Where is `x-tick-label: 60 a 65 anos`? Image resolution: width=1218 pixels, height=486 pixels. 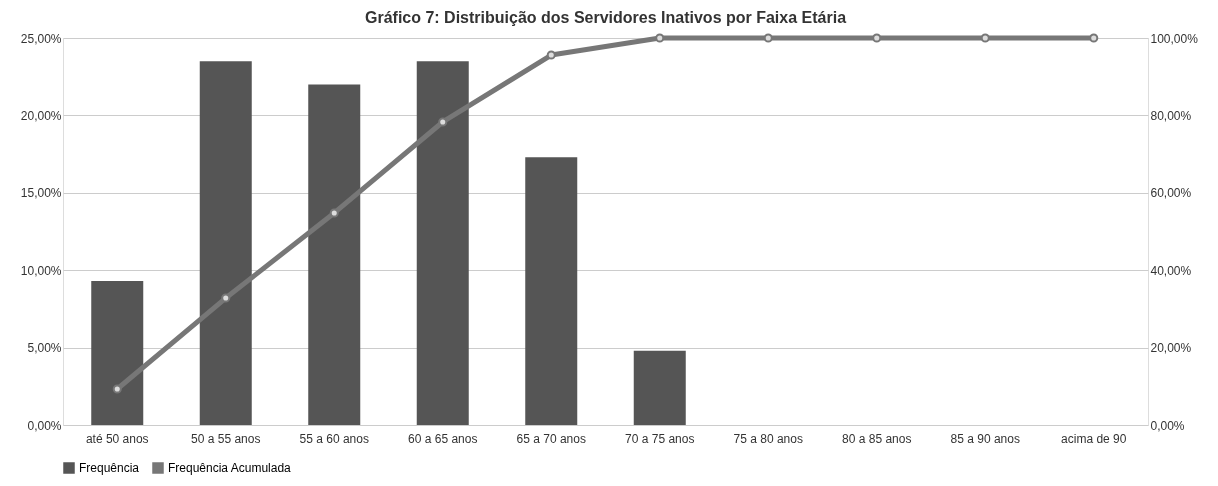 x-tick-label: 60 a 65 anos is located at coordinates (443, 438).